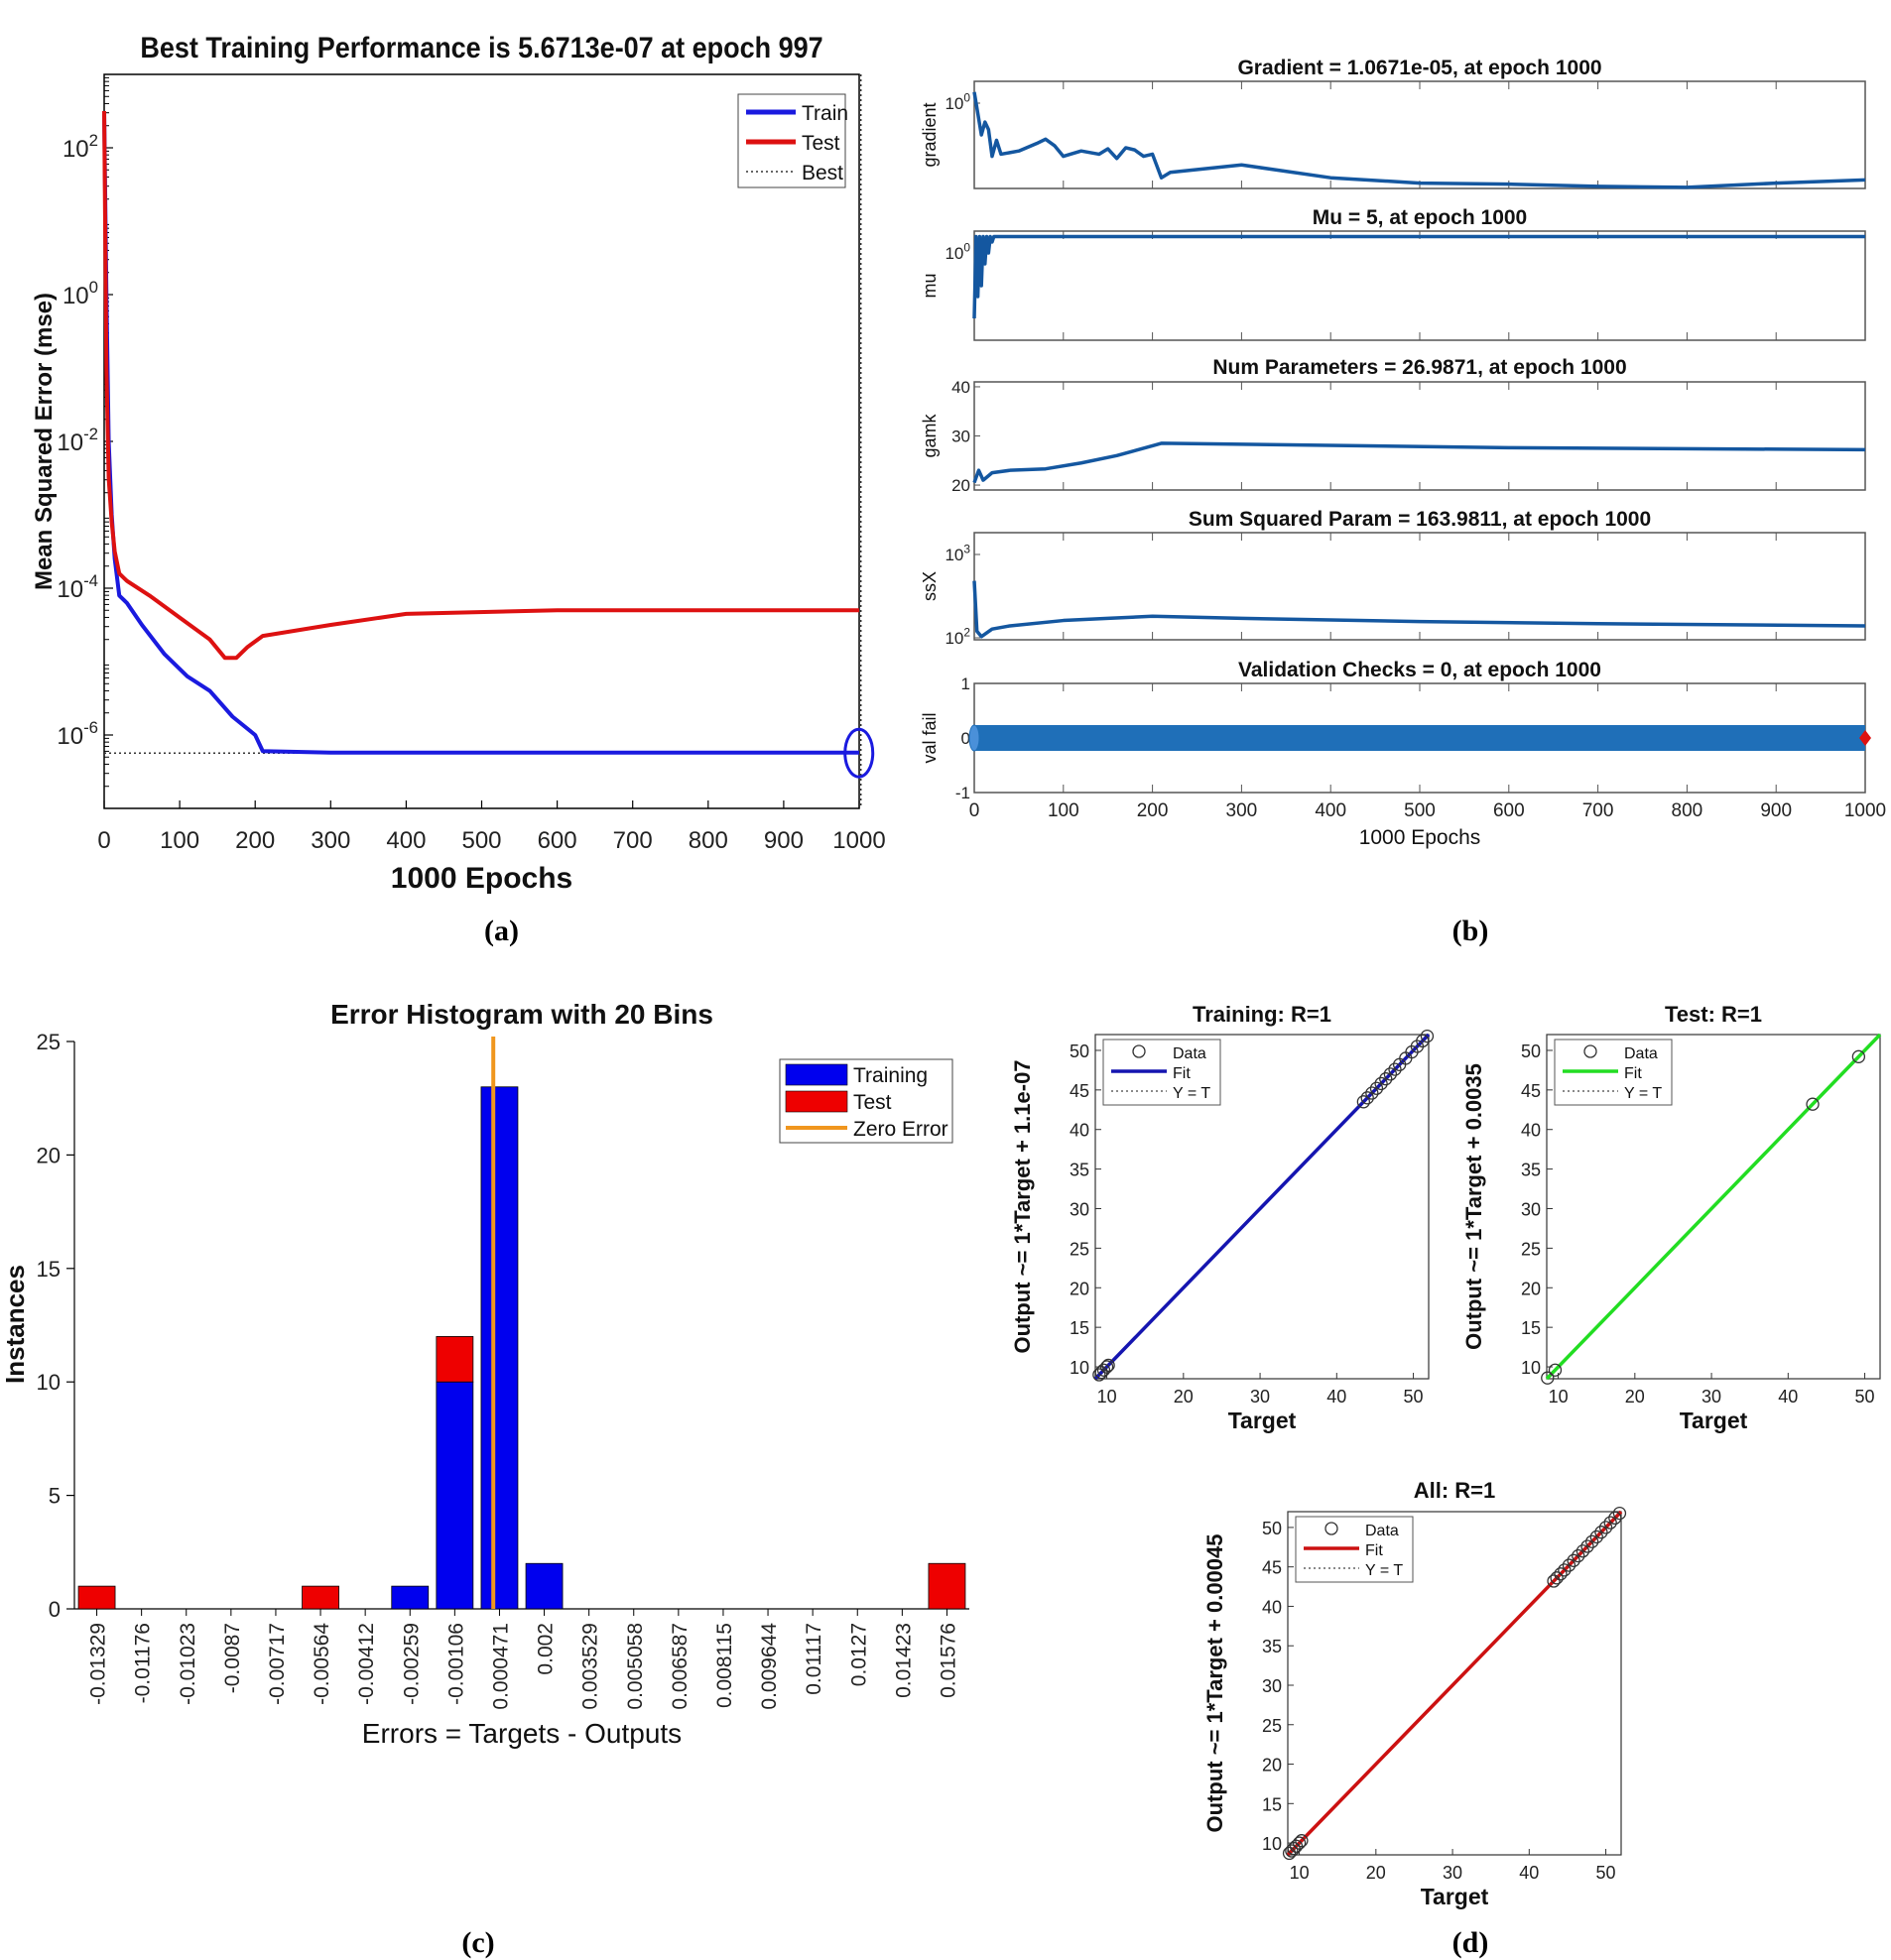 Image resolution: width=1891 pixels, height=1960 pixels. Describe the element at coordinates (974, 738) in the screenshot. I see `val-fail-start` at that location.